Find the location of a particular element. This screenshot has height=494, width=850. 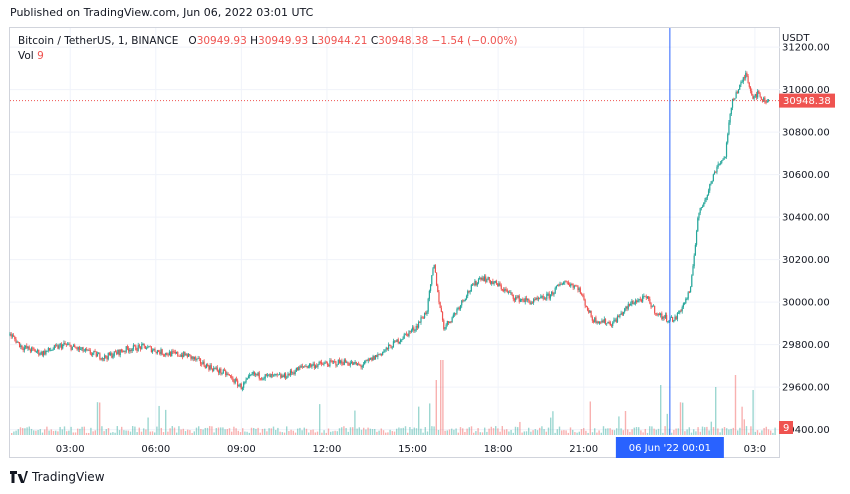

legend-open-label: O is located at coordinates (192, 41).